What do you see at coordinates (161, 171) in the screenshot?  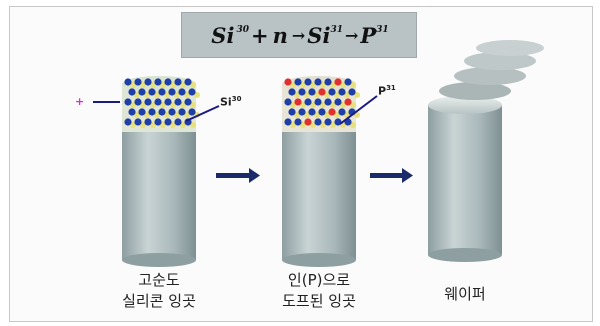 I see `ingot-1-silicon` at bounding box center [161, 171].